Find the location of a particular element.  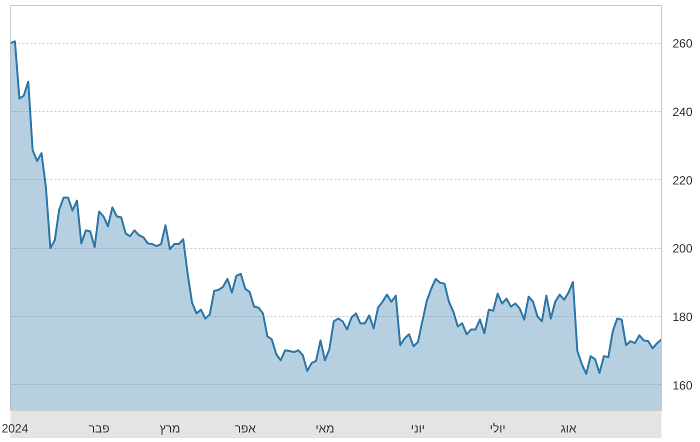

x-tick-label: אוג is located at coordinates (568, 429).